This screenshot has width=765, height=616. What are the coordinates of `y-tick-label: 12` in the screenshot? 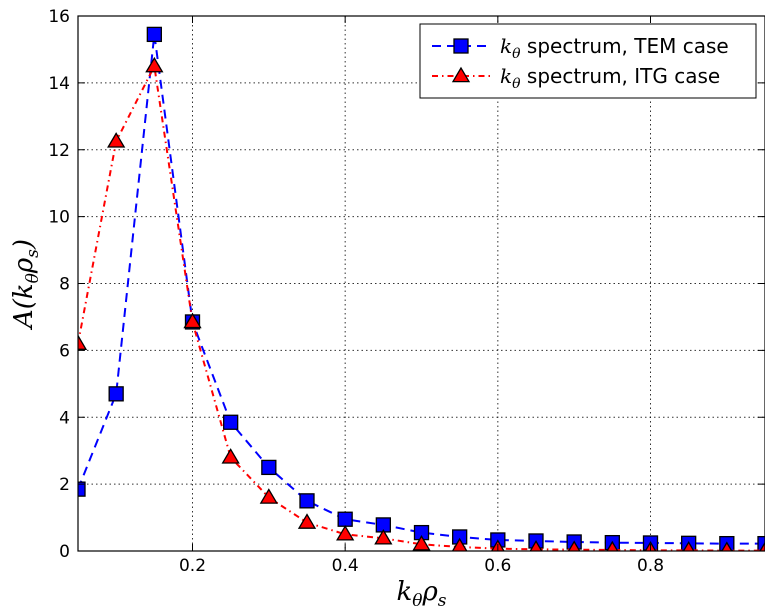 It's located at (59, 151).